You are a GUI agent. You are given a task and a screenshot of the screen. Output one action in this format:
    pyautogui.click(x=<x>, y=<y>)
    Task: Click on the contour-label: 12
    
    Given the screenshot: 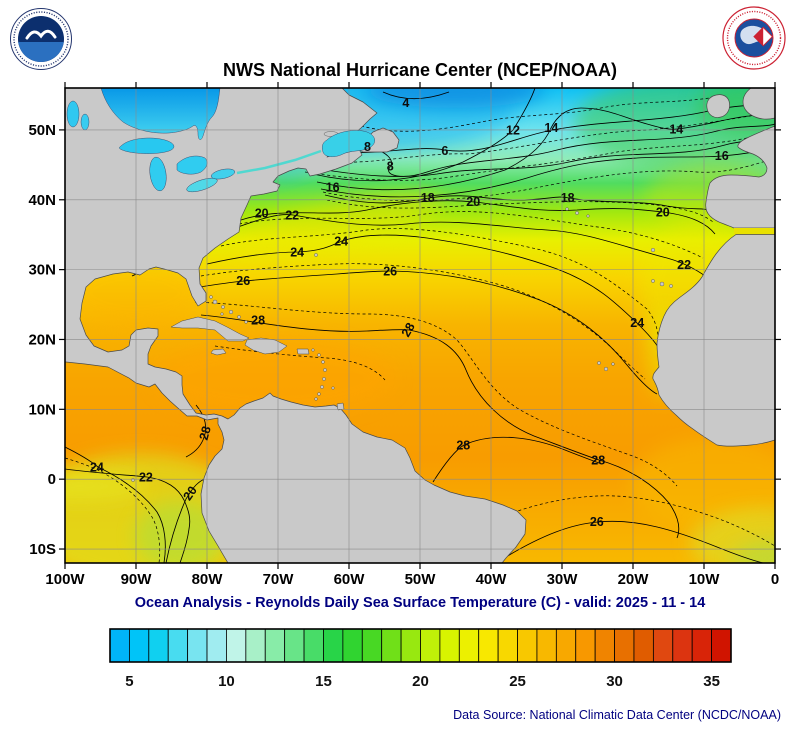 What is the action you would take?
    pyautogui.click(x=513, y=130)
    